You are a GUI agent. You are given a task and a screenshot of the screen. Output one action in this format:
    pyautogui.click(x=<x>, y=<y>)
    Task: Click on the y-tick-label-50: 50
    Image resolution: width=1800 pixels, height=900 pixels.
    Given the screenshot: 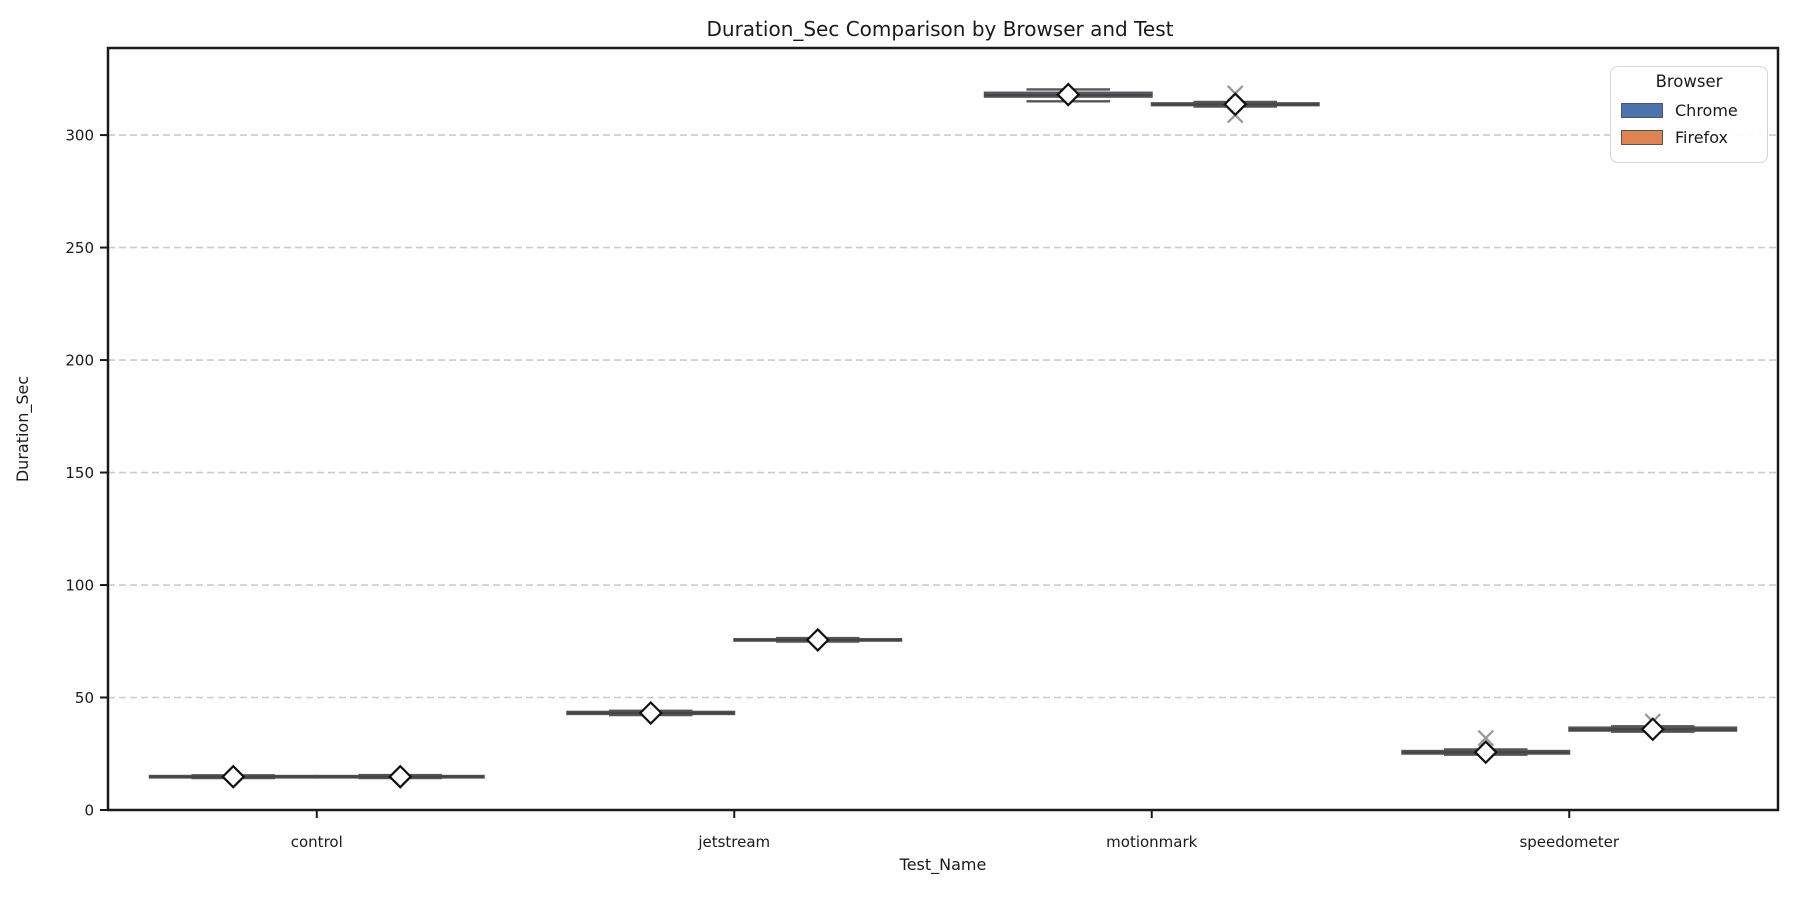 What is the action you would take?
    pyautogui.click(x=84, y=698)
    